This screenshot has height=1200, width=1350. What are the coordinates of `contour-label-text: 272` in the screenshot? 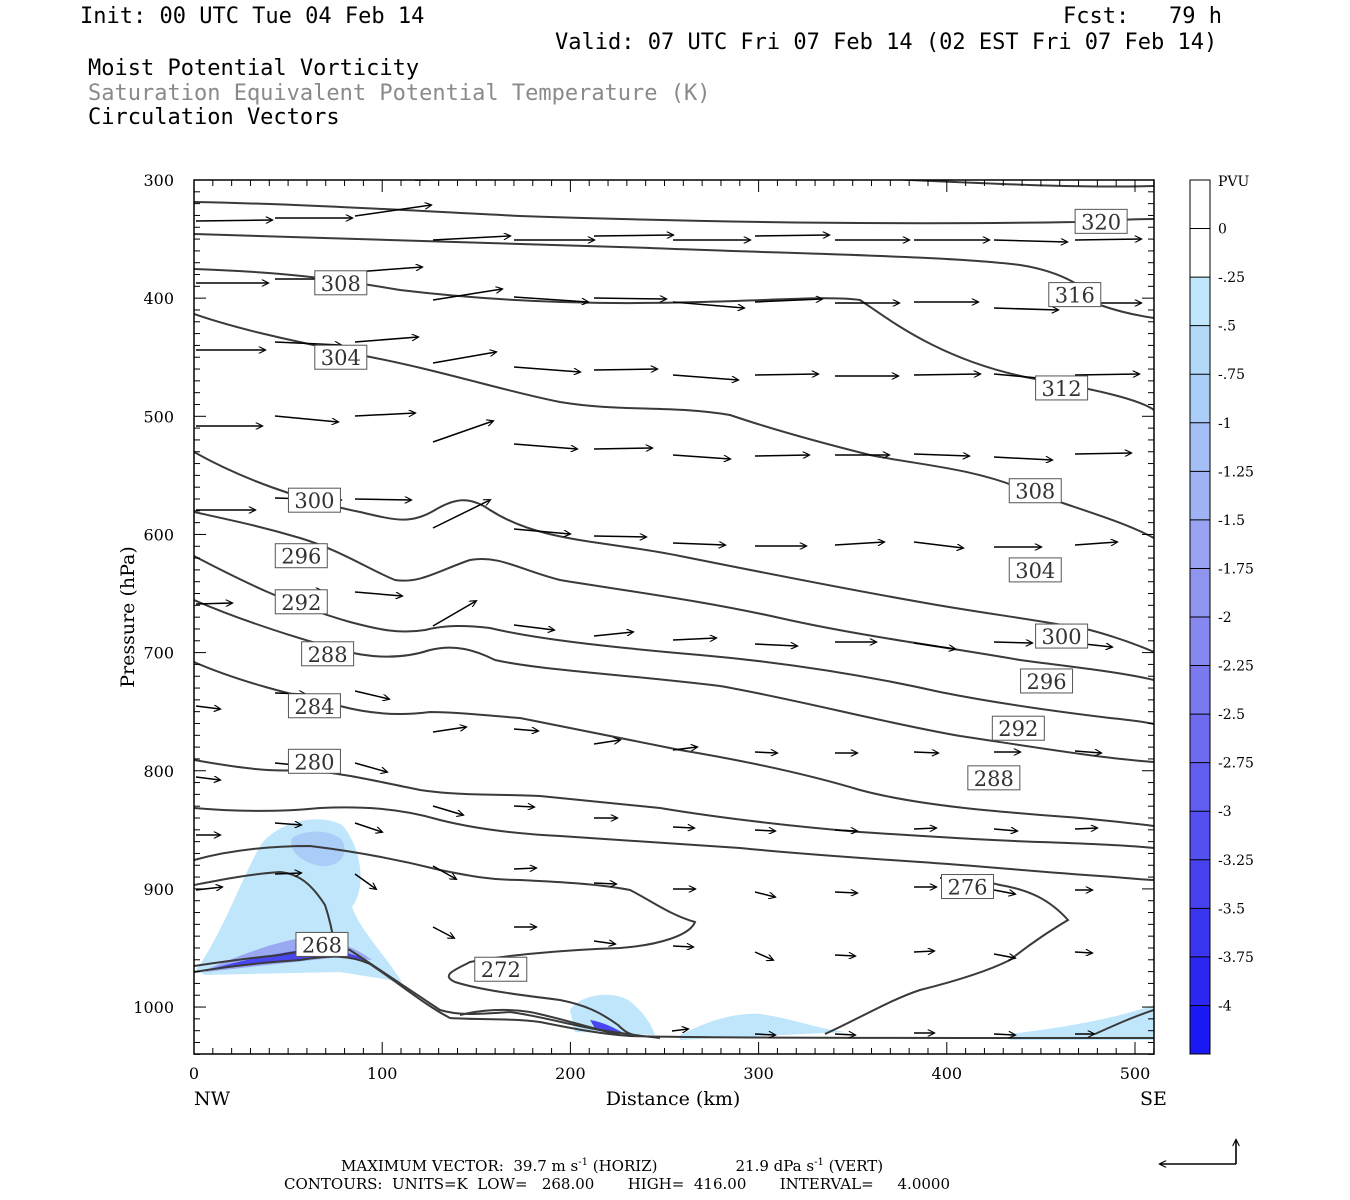 It's located at (501, 970).